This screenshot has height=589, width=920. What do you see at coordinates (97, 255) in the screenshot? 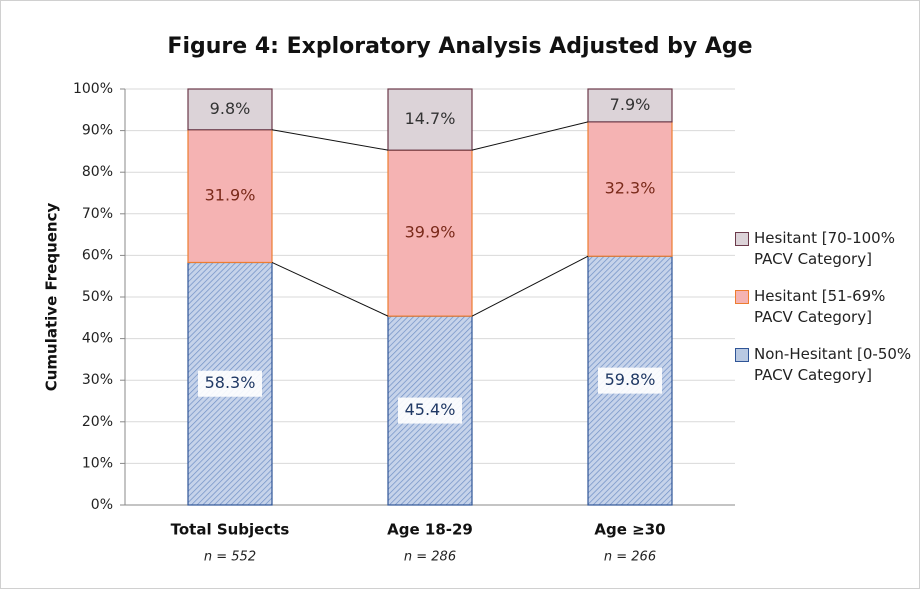
I see `y-tick-label: 60%` at bounding box center [97, 255].